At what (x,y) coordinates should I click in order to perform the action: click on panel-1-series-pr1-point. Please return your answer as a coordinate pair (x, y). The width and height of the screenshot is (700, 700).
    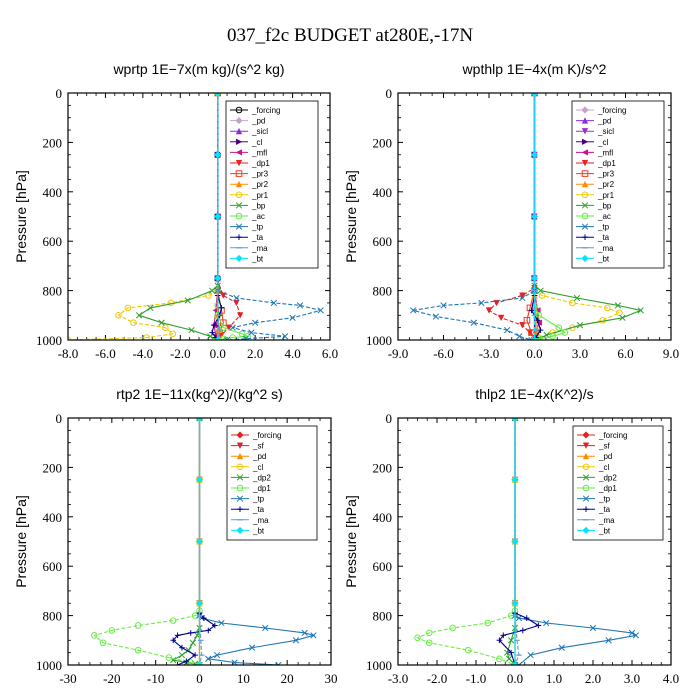
    Looking at the image, I should click on (118, 315).